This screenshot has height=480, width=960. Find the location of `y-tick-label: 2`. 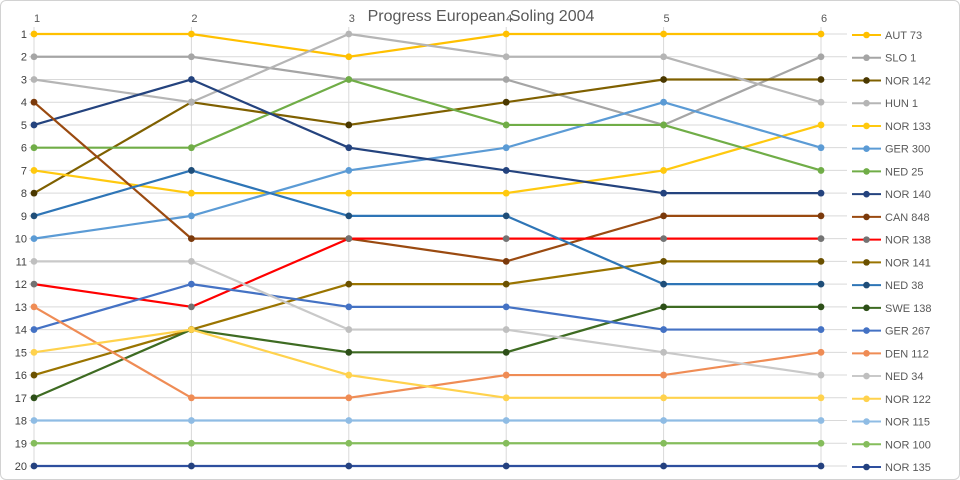

y-tick-label: 2 is located at coordinates (24, 58).